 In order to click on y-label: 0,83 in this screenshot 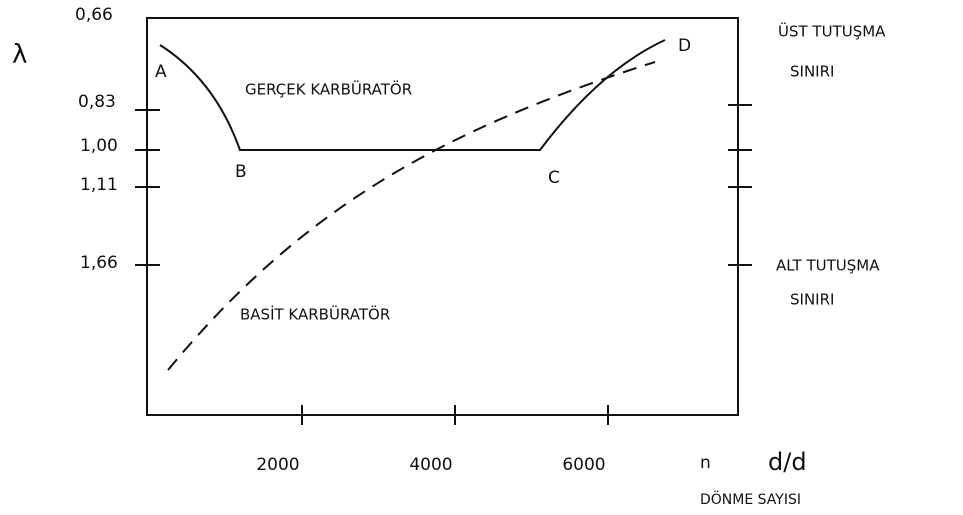, I will do `click(97, 102)`.